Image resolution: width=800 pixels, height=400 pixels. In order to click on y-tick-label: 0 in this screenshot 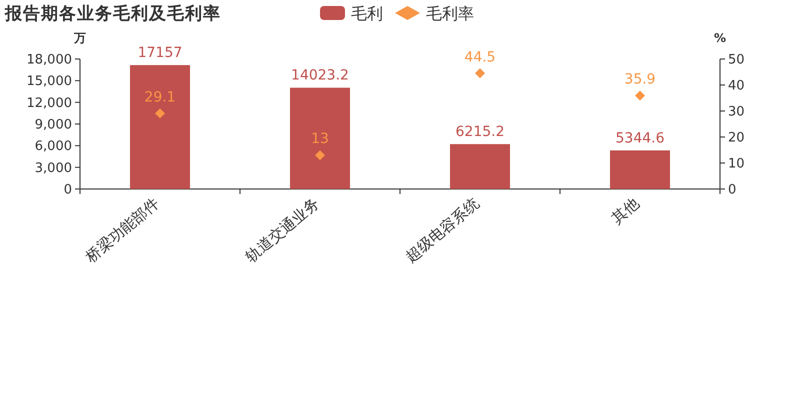, I will do `click(68, 190)`.